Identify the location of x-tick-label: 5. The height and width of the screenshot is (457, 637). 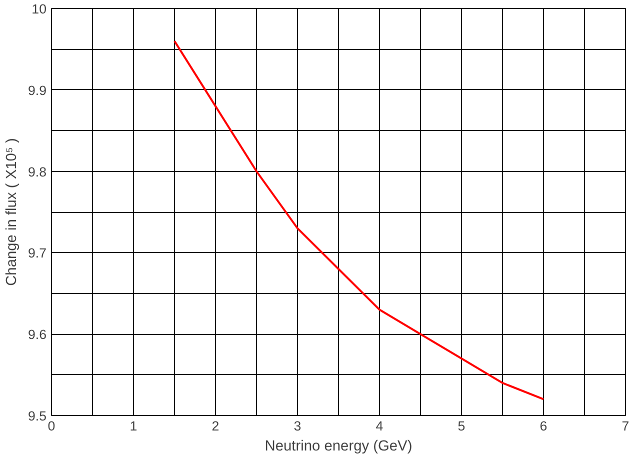
(462, 426).